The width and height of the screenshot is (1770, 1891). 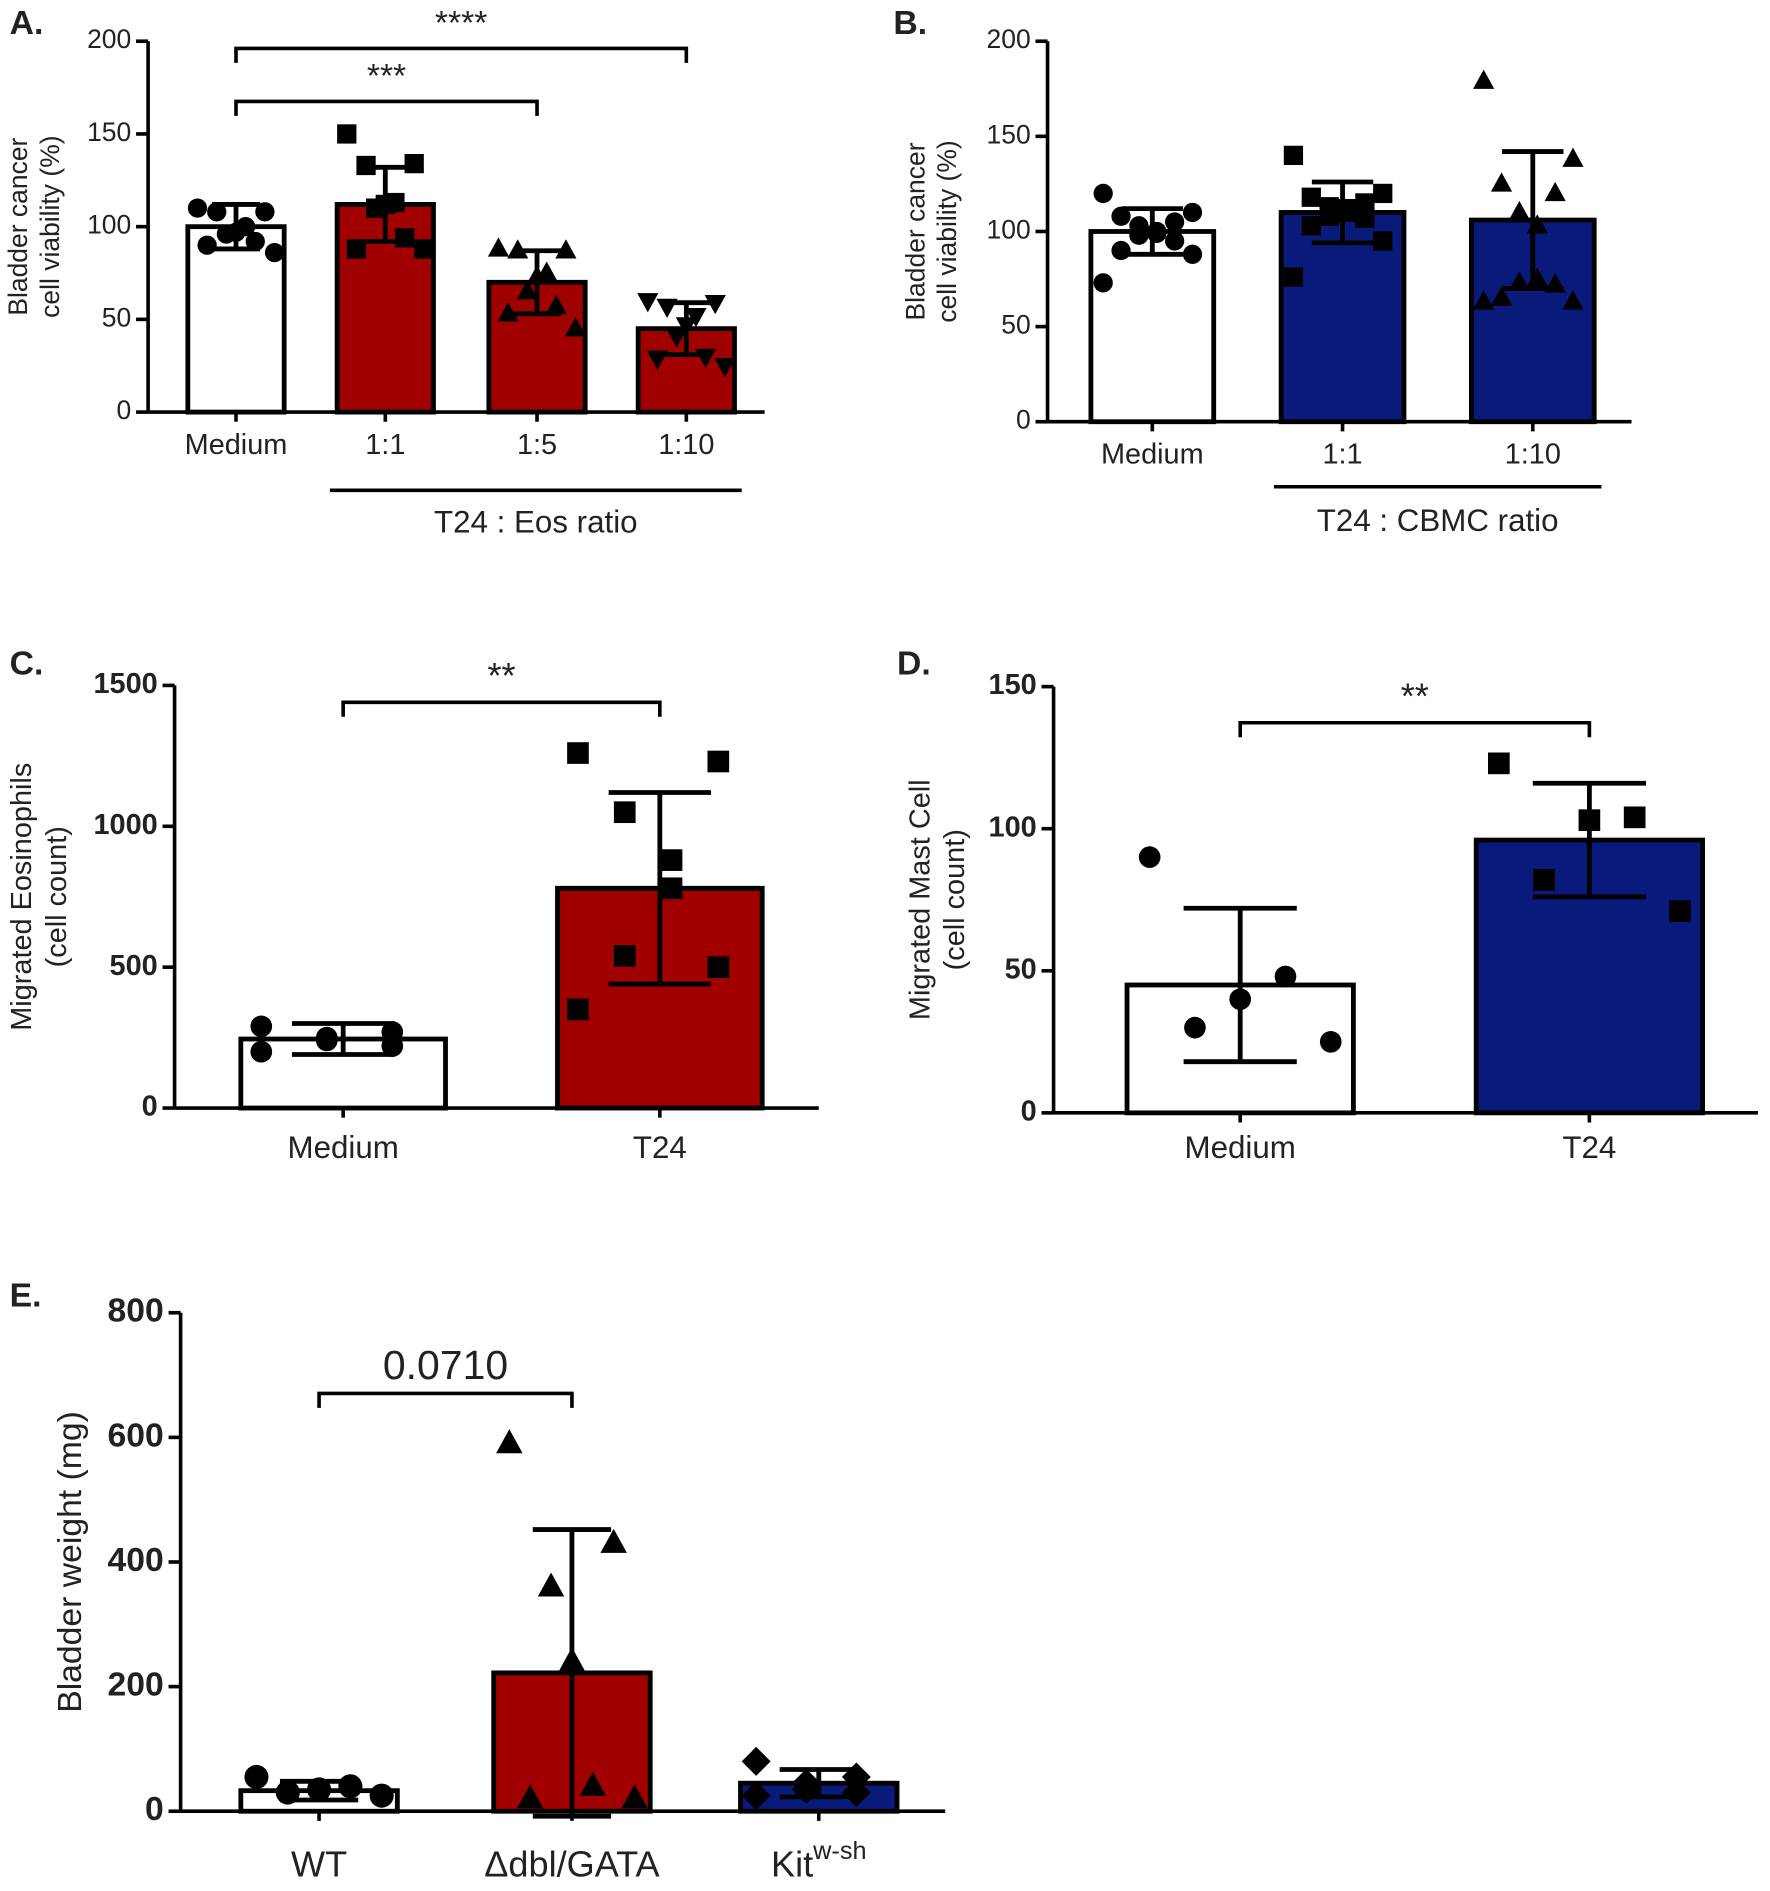 I want to click on y-tick-label: 50, so click(x=116, y=317).